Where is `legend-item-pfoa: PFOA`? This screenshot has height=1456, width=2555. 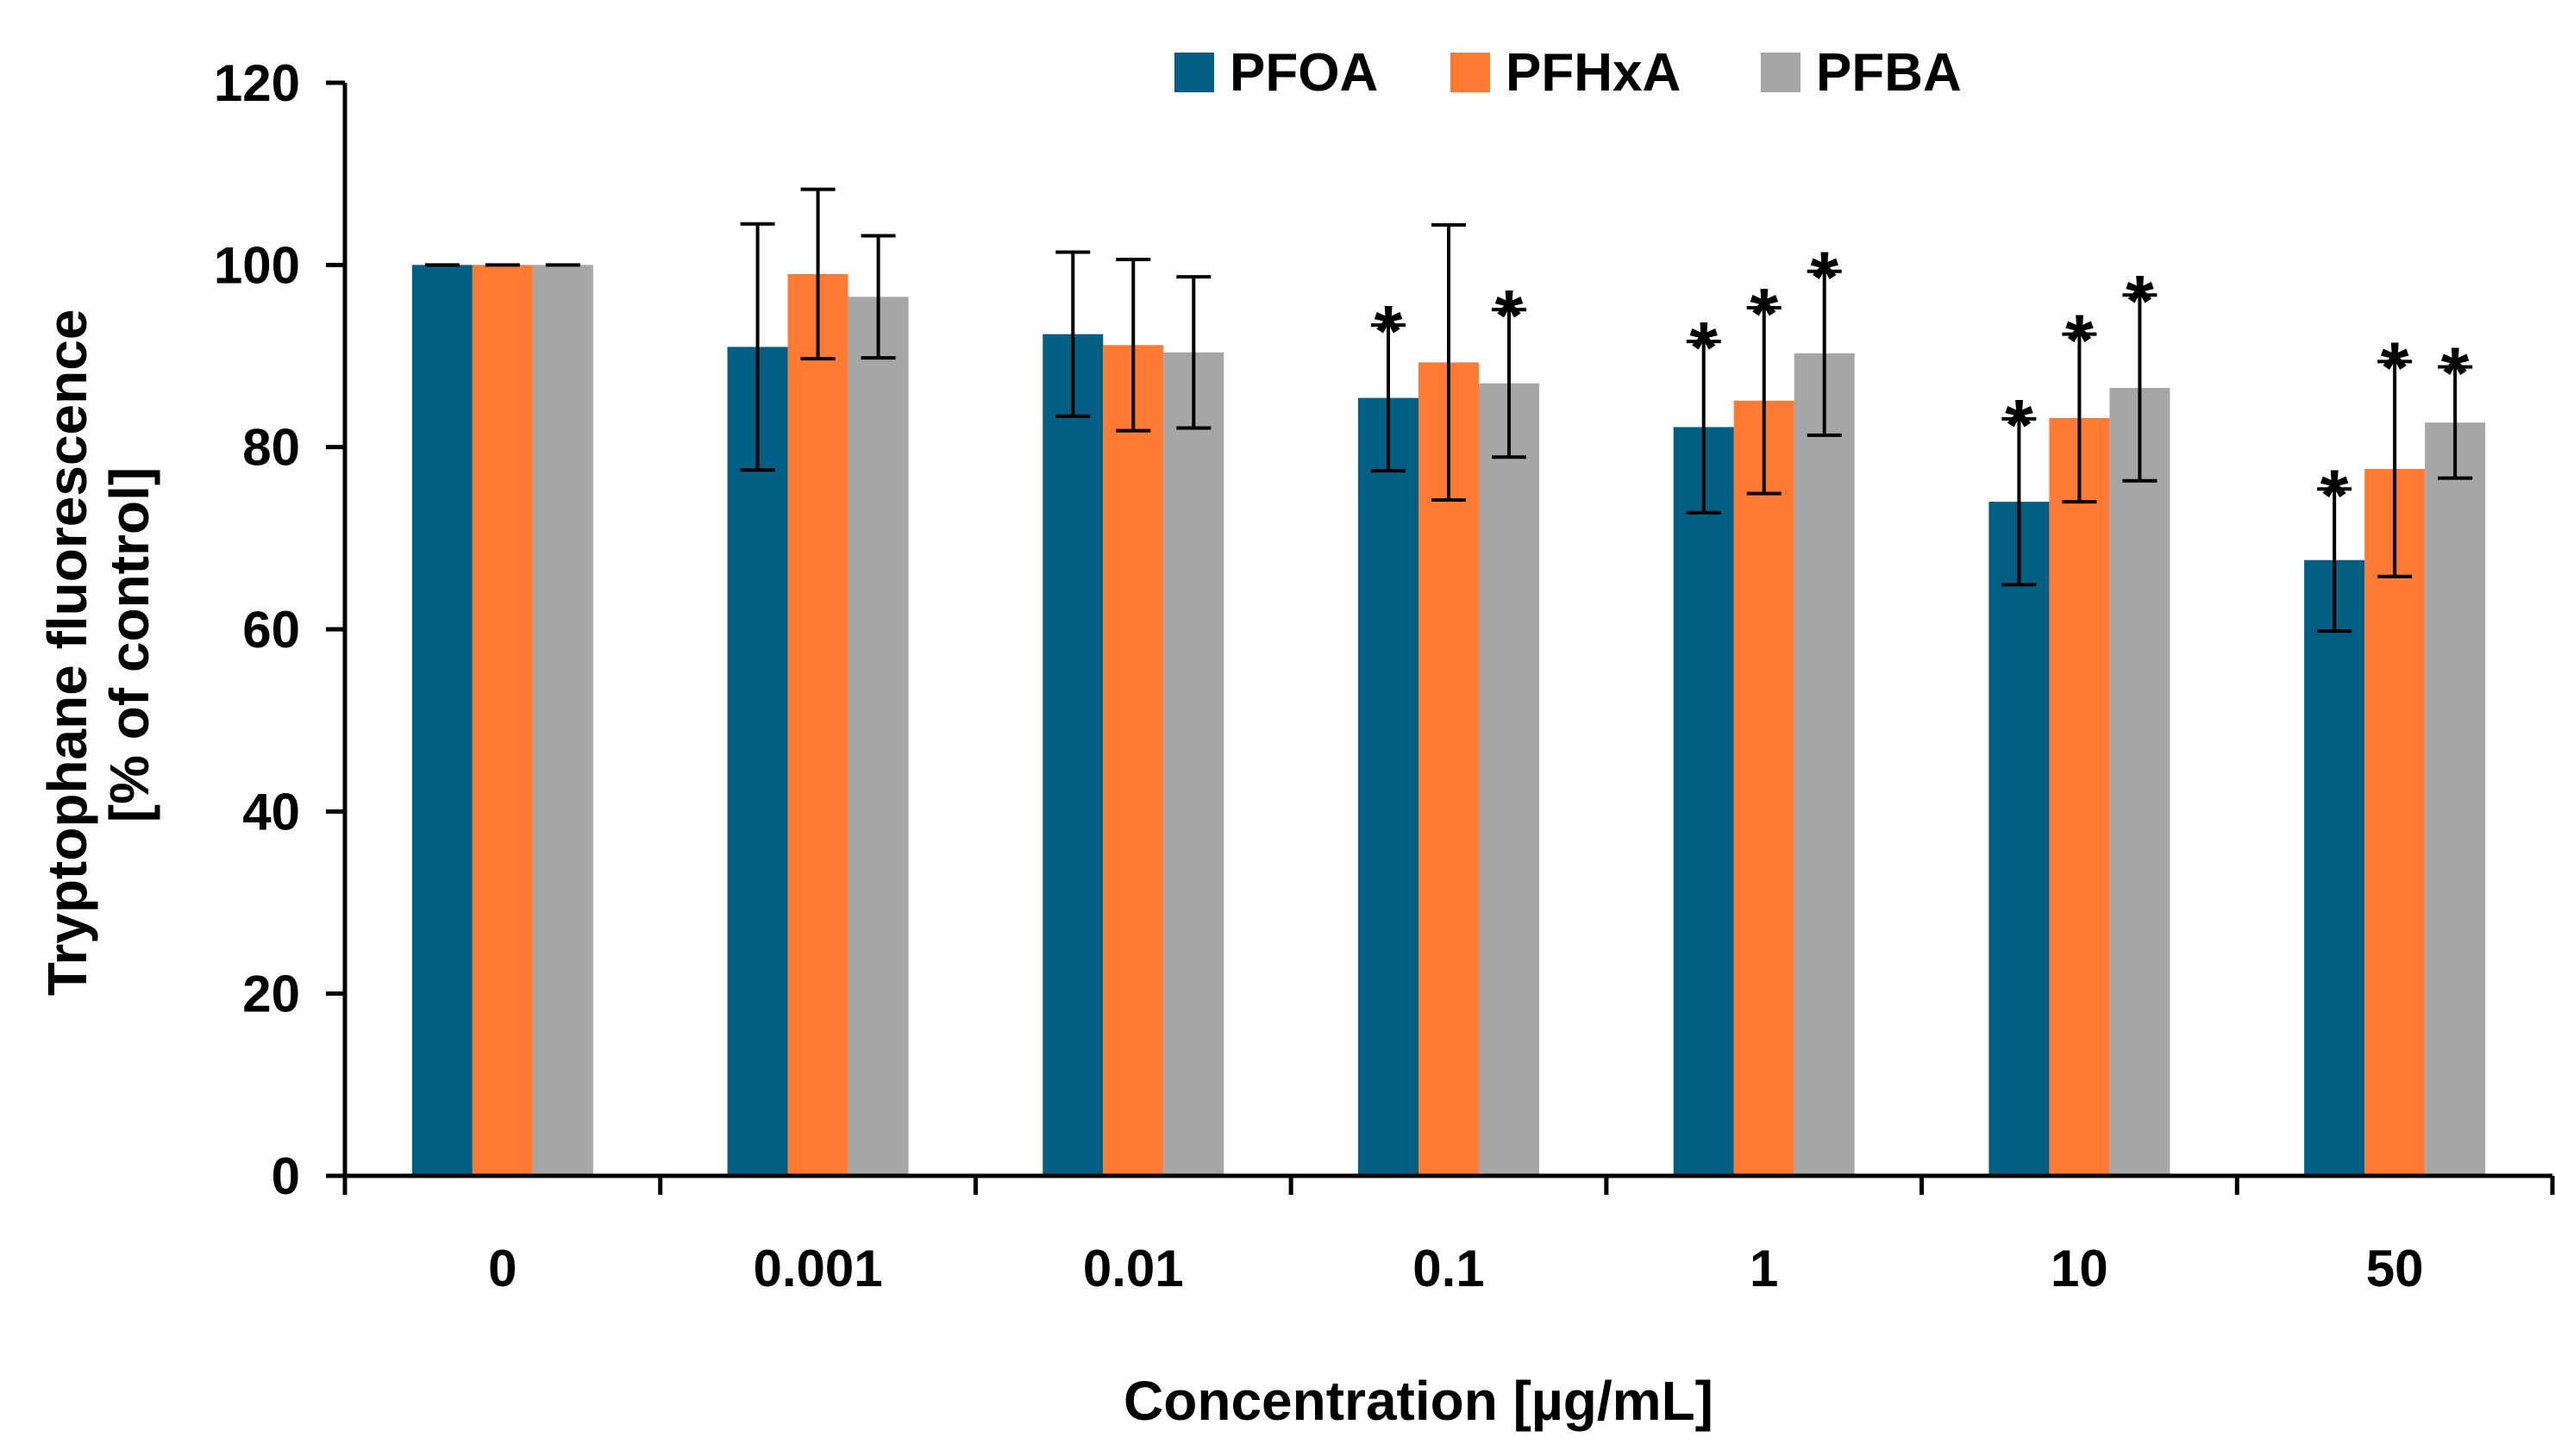
legend-item-pfoa: PFOA is located at coordinates (1276, 73).